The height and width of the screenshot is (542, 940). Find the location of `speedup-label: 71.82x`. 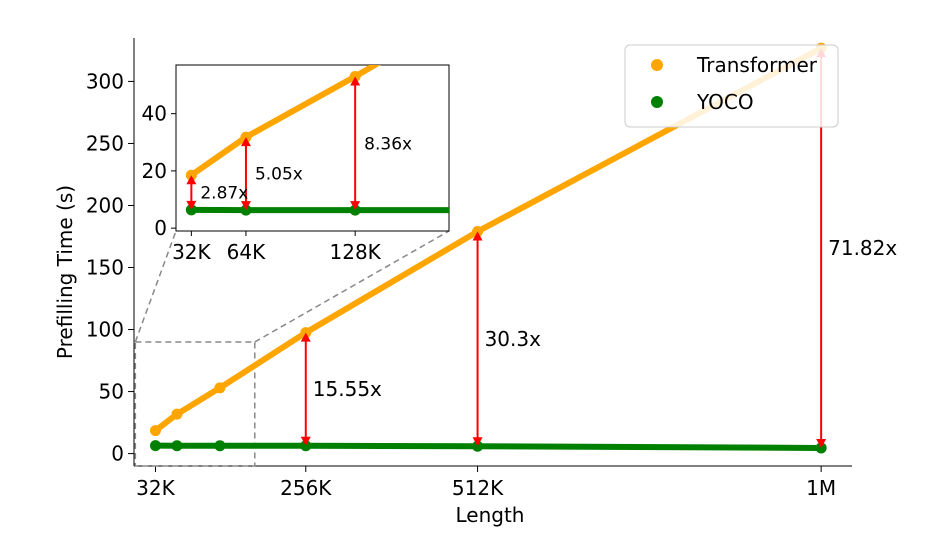

speedup-label: 71.82x is located at coordinates (862, 248).